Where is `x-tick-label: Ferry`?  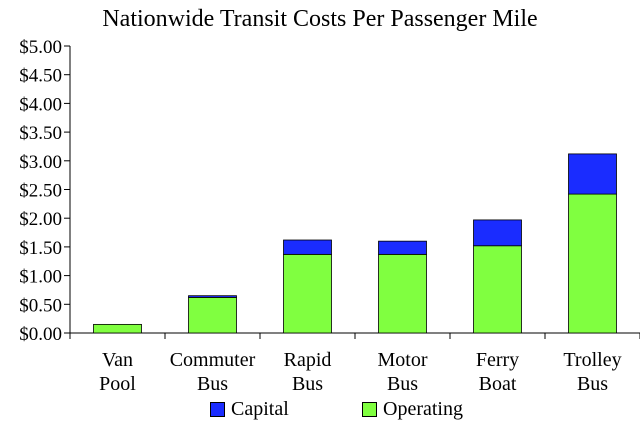 x-tick-label: Ferry is located at coordinates (497, 360).